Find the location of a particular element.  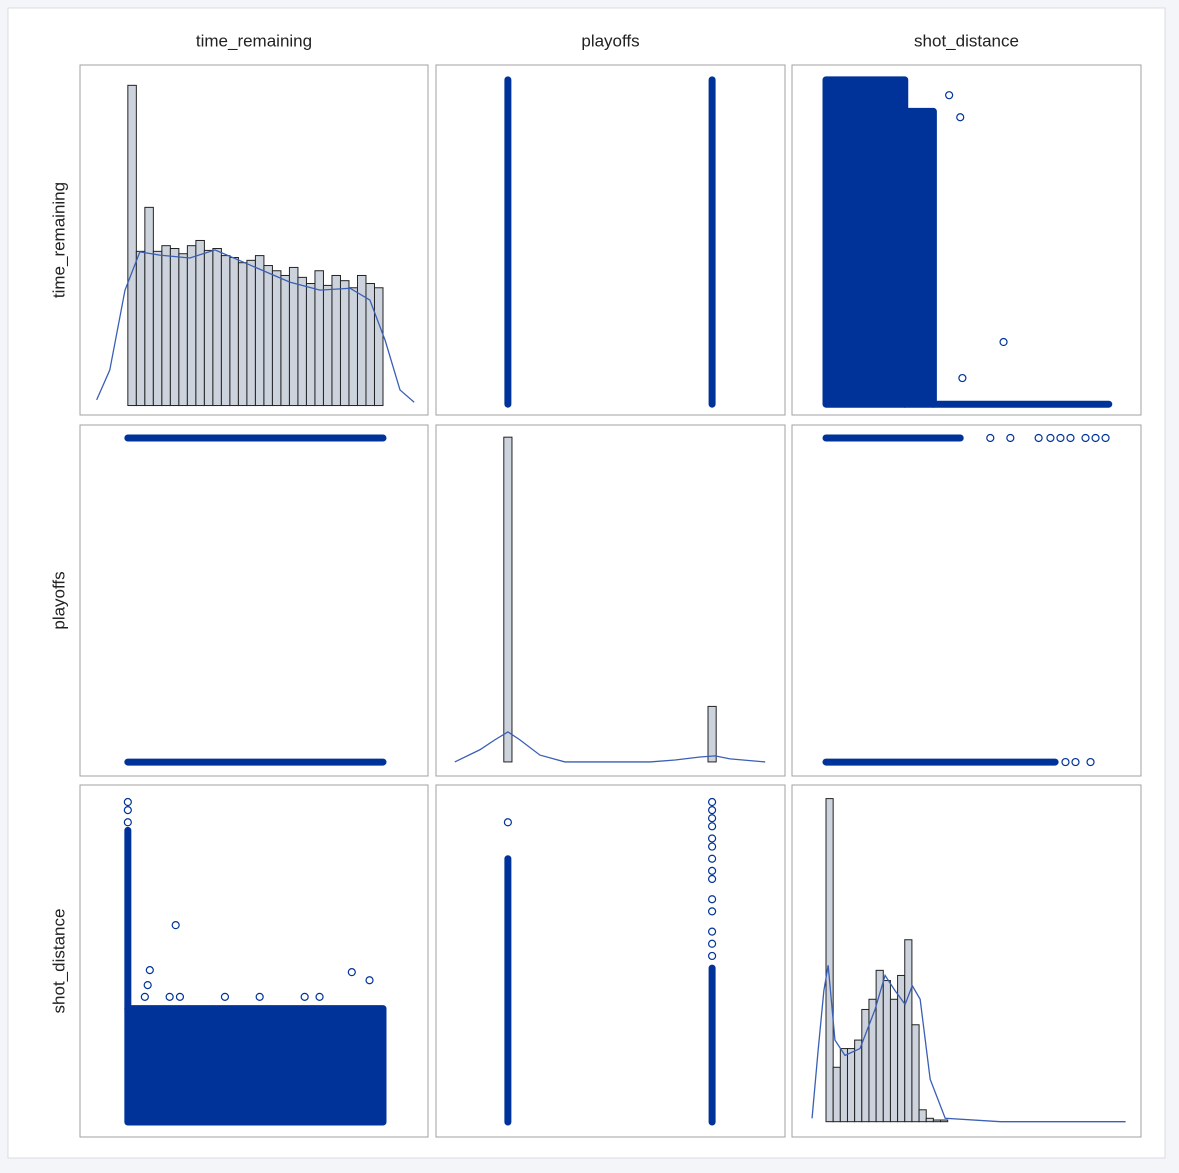

column-label: shot_distance is located at coordinates (966, 40).